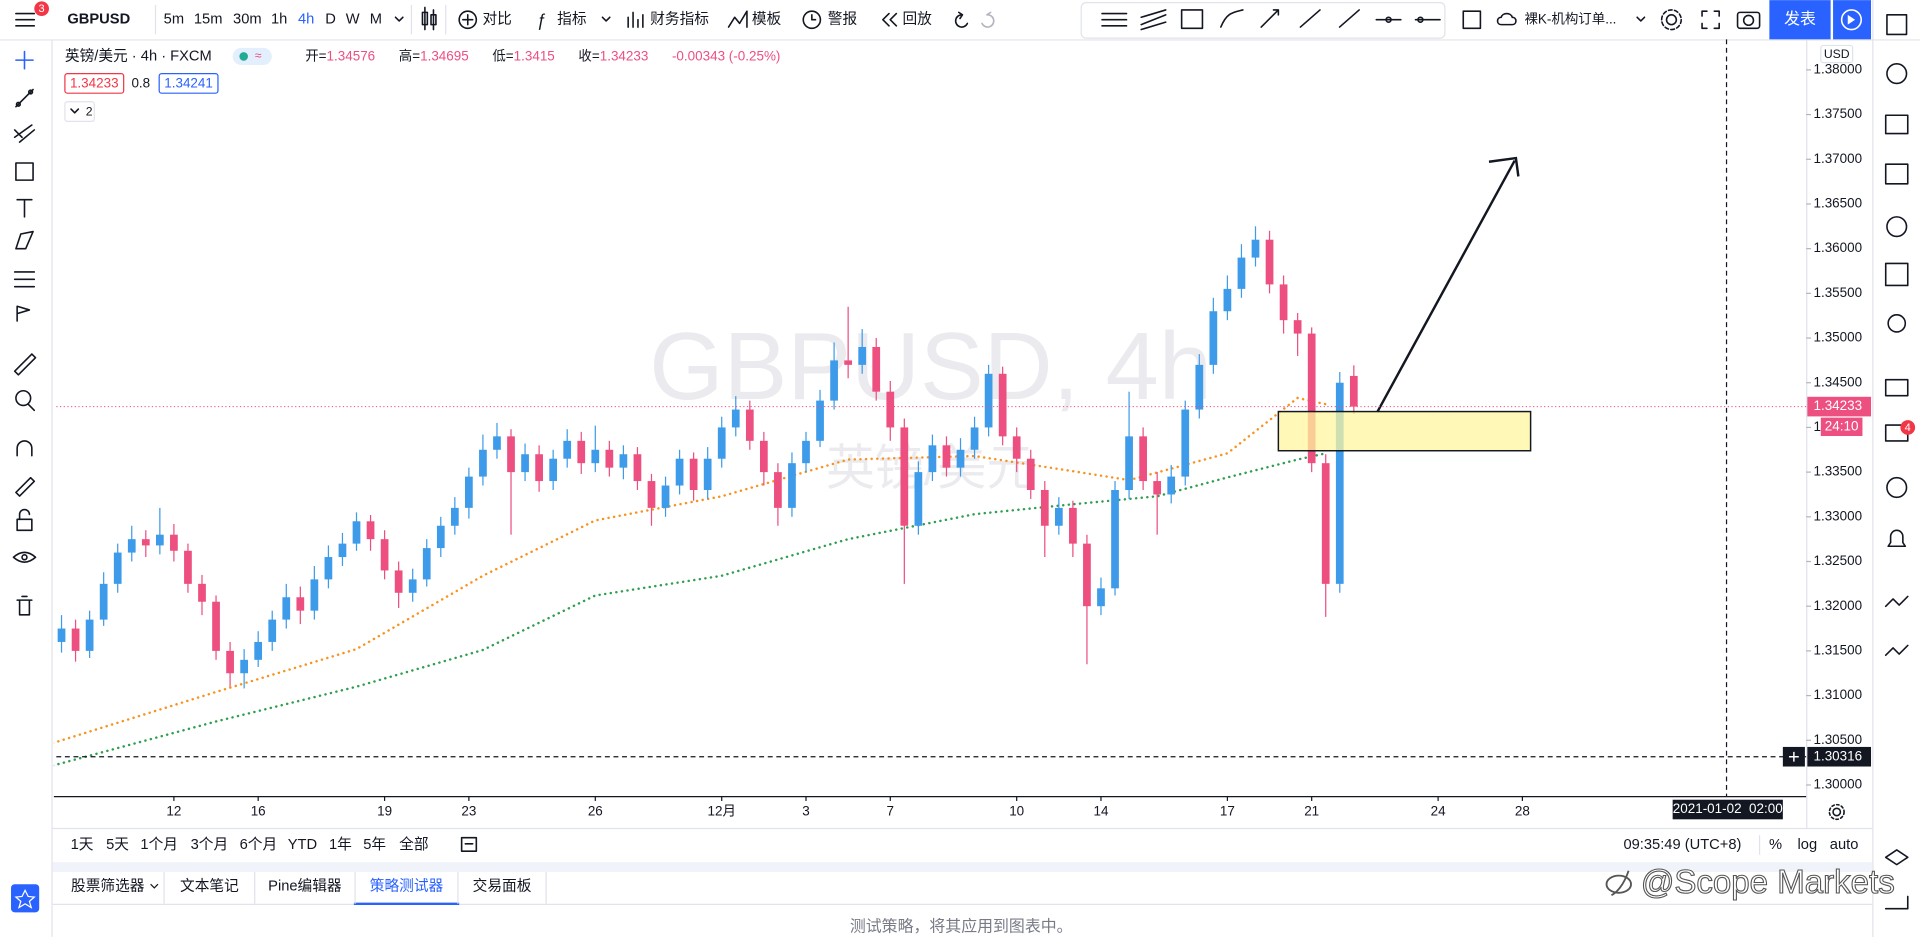  I want to click on y-tick-label: 1.33500, so click(1837, 471).